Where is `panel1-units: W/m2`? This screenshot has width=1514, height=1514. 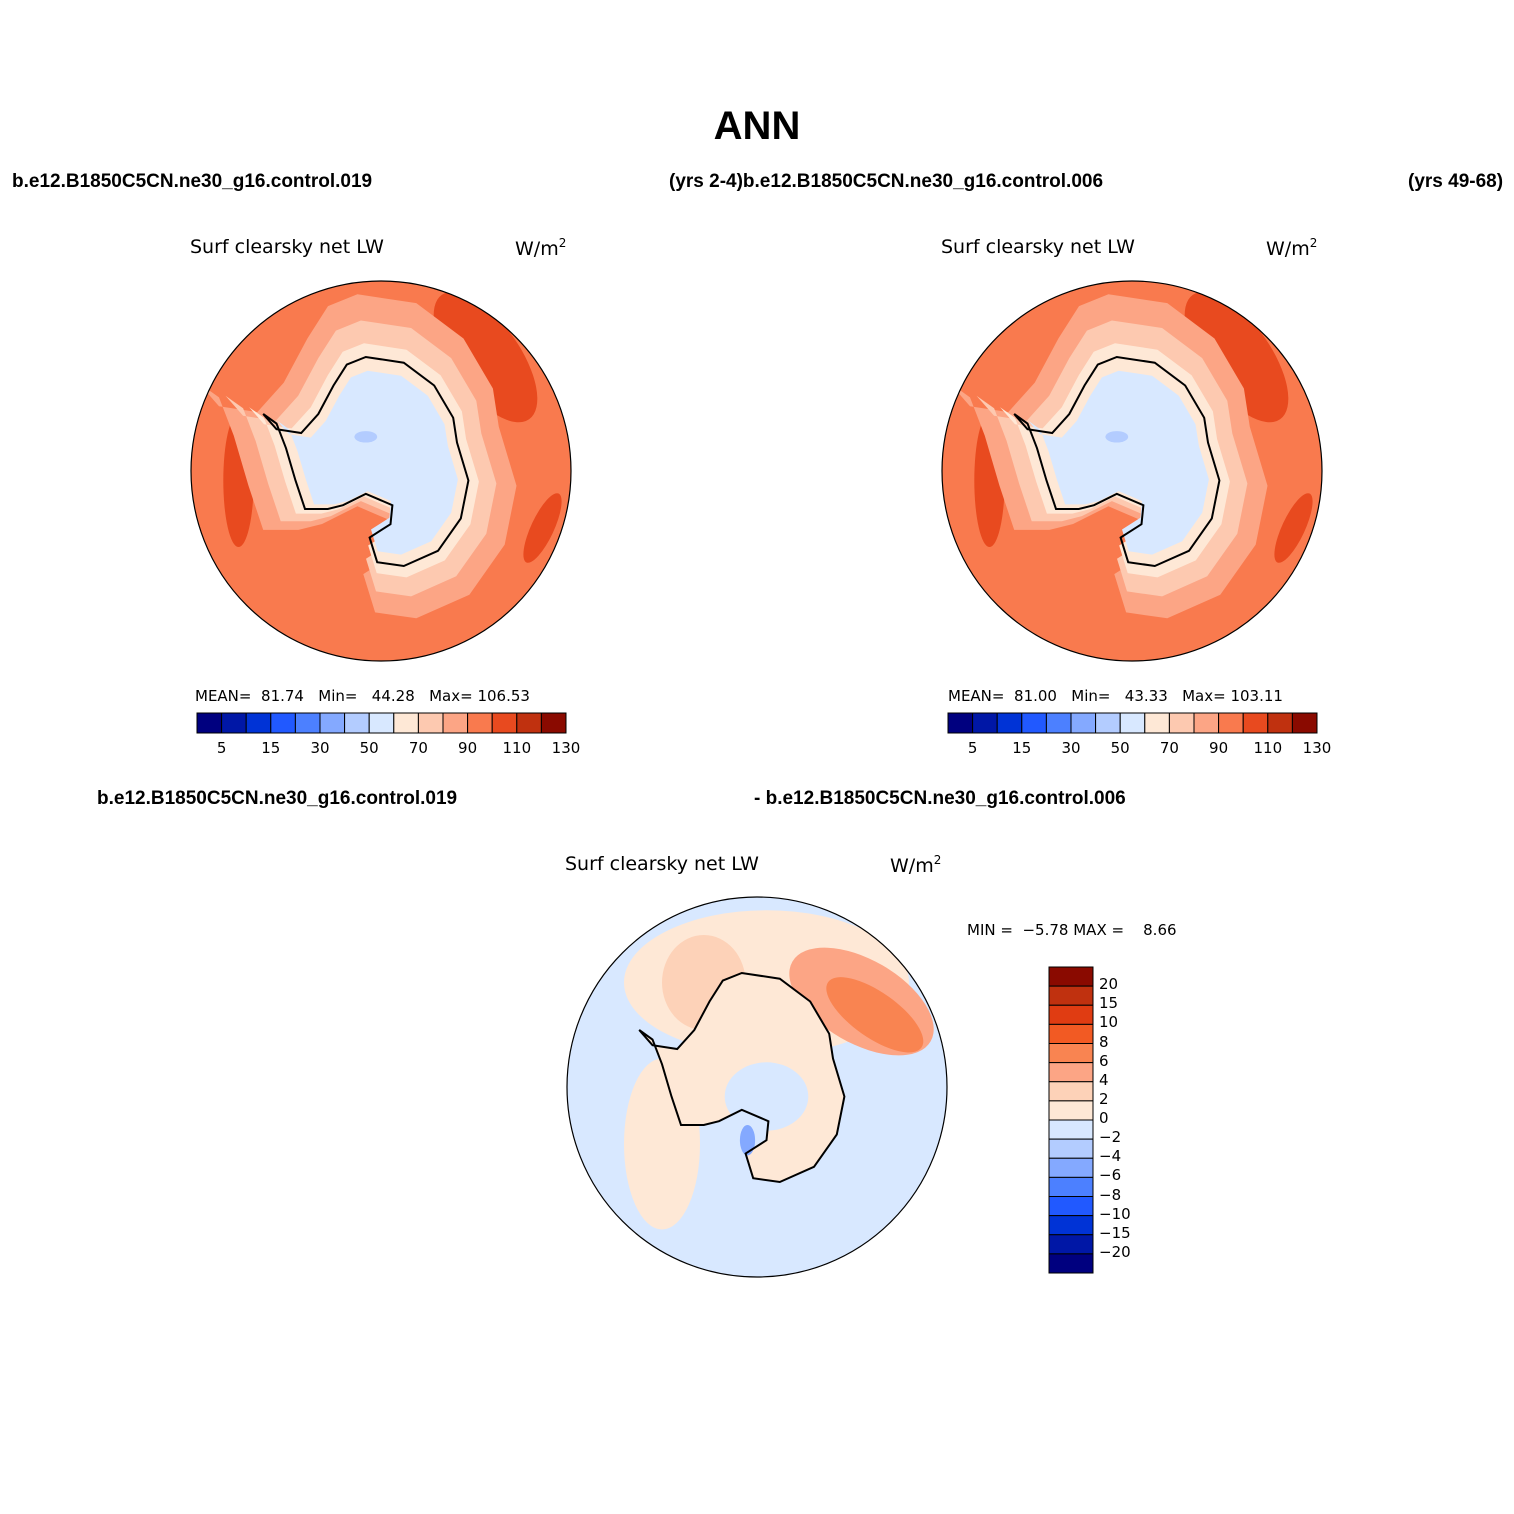 panel1-units: W/m2 is located at coordinates (541, 248).